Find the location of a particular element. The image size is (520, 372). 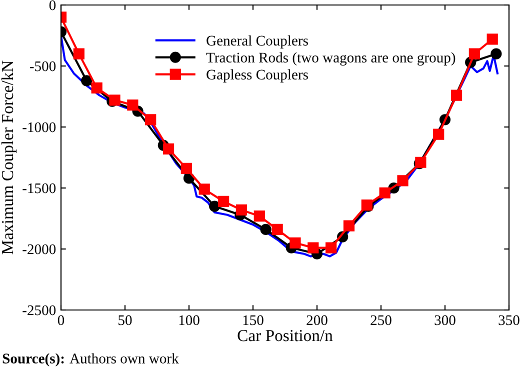

x-tick-label: 300 is located at coordinates (445, 320).